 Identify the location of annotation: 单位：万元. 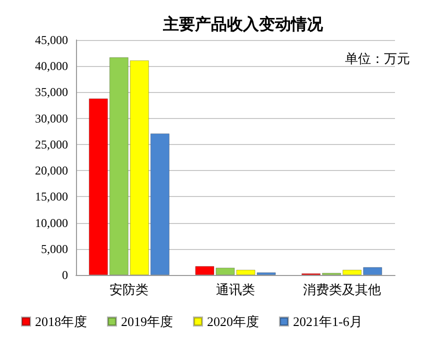
(377, 58).